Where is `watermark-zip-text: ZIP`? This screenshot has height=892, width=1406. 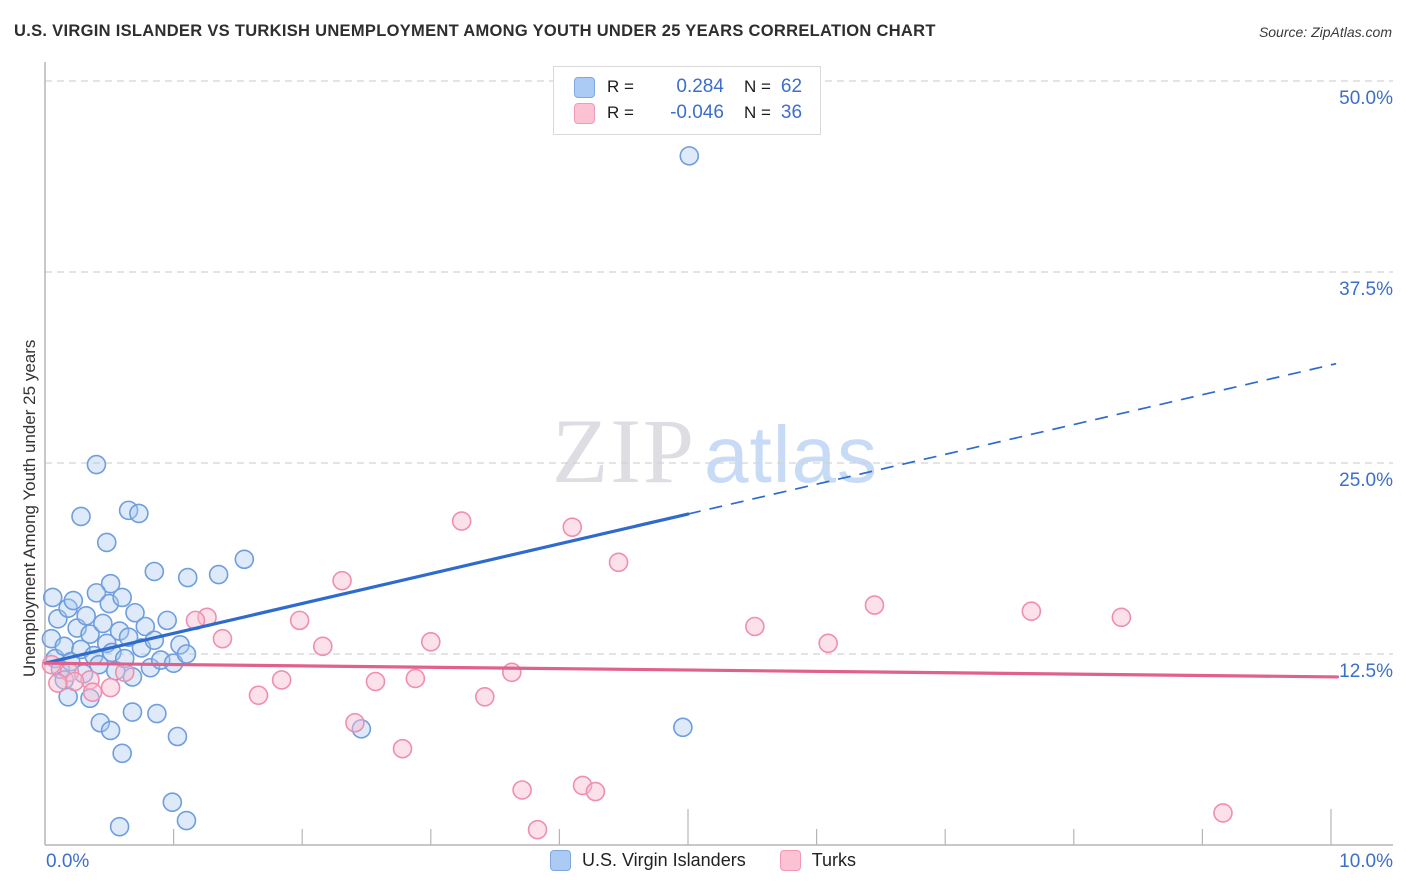 watermark-zip-text: ZIP is located at coordinates (624, 451).